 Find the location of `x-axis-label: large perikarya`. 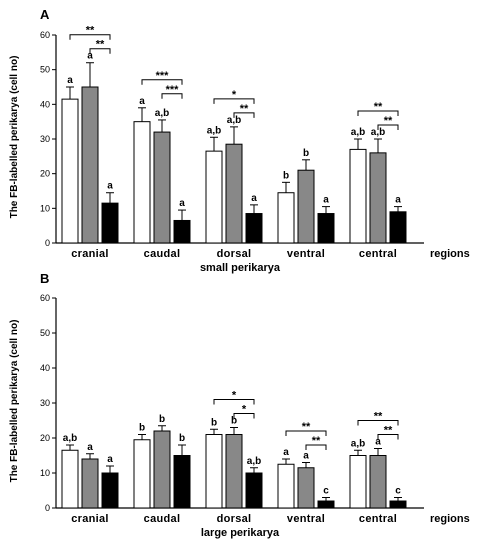

x-axis-label: large perikarya is located at coordinates (240, 533).